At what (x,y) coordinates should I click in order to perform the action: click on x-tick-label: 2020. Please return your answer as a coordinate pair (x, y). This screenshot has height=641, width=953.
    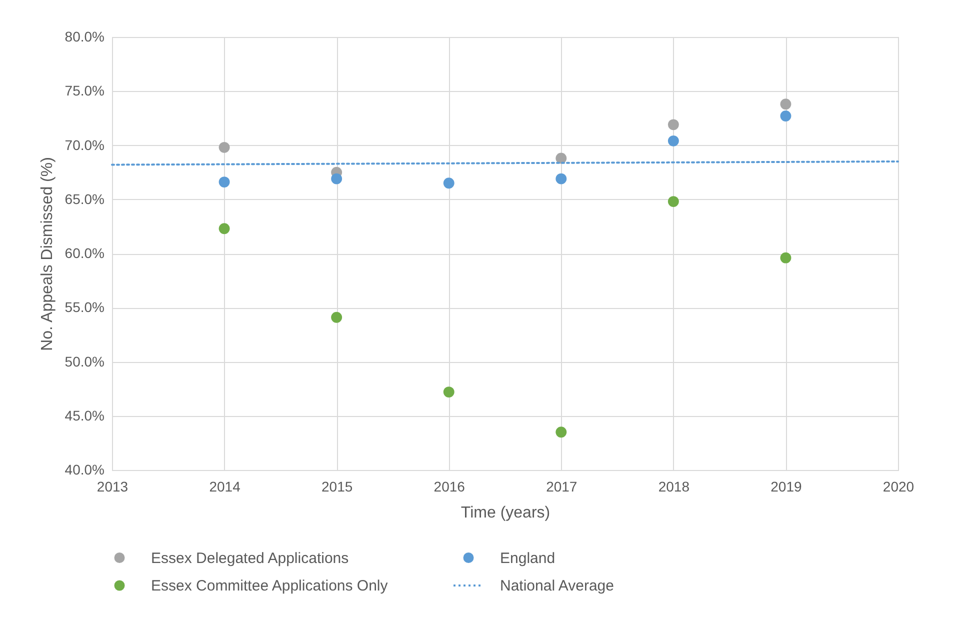
    Looking at the image, I should click on (898, 486).